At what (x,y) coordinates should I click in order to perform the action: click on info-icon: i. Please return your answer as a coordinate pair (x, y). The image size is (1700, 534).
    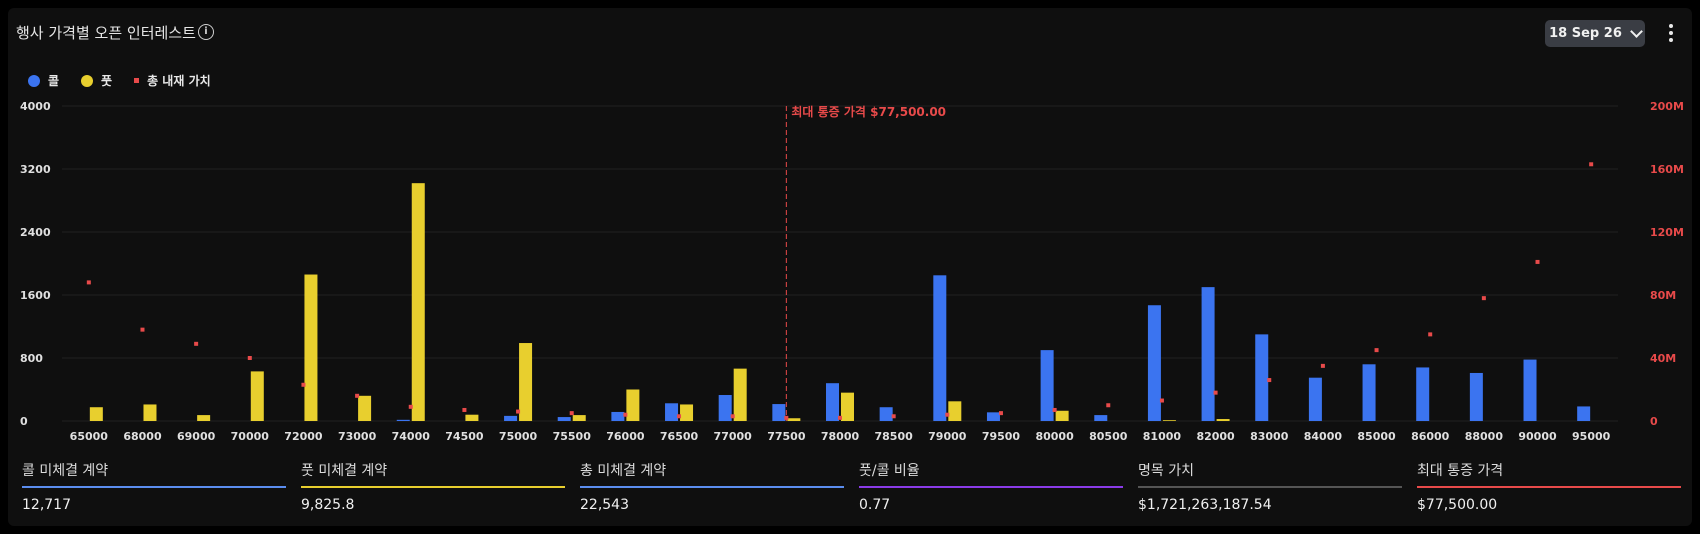
    Looking at the image, I should click on (206, 32).